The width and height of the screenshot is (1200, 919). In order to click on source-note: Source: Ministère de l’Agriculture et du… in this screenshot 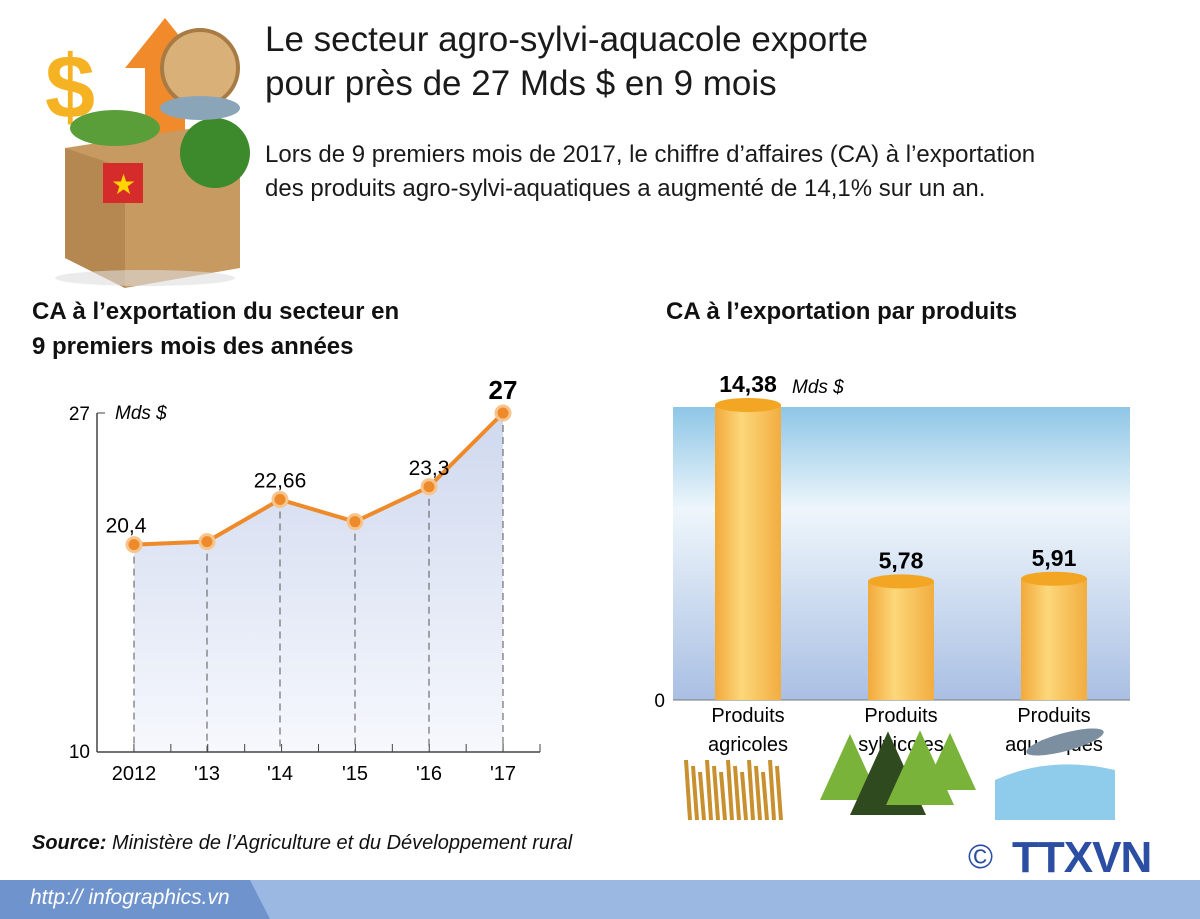, I will do `click(302, 843)`.